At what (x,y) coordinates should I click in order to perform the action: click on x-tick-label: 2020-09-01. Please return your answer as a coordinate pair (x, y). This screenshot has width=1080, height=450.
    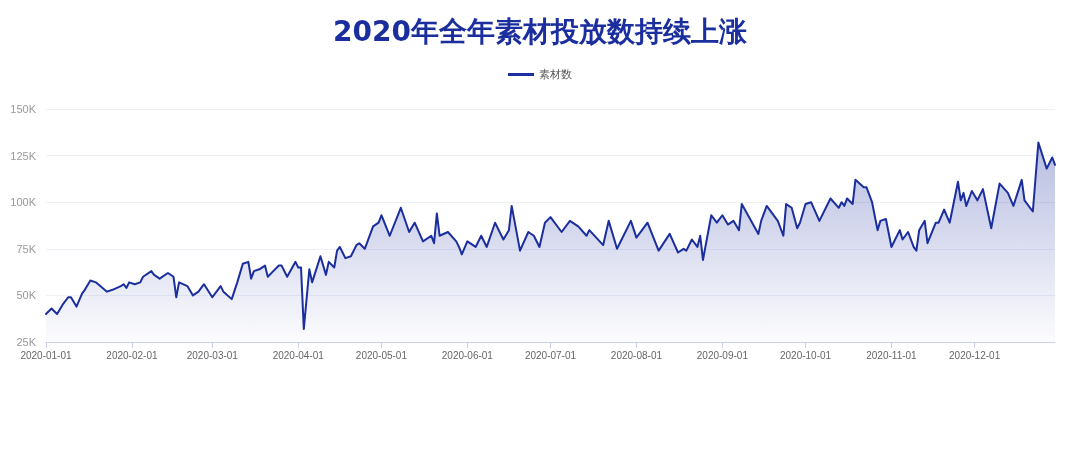
    Looking at the image, I should click on (722, 355).